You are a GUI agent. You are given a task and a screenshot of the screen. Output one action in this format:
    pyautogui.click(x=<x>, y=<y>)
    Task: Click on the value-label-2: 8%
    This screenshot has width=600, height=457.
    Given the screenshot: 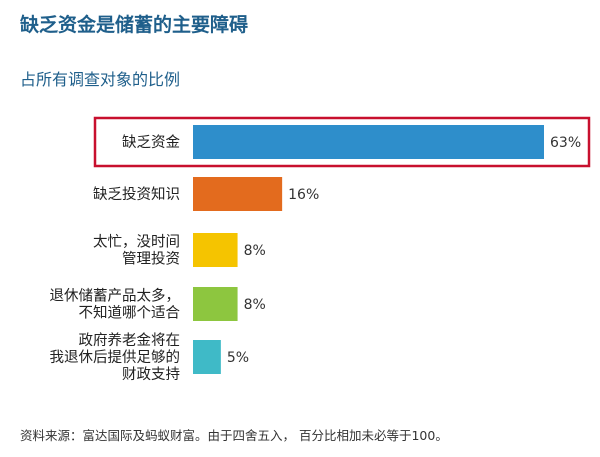 What is the action you would take?
    pyautogui.click(x=255, y=251)
    